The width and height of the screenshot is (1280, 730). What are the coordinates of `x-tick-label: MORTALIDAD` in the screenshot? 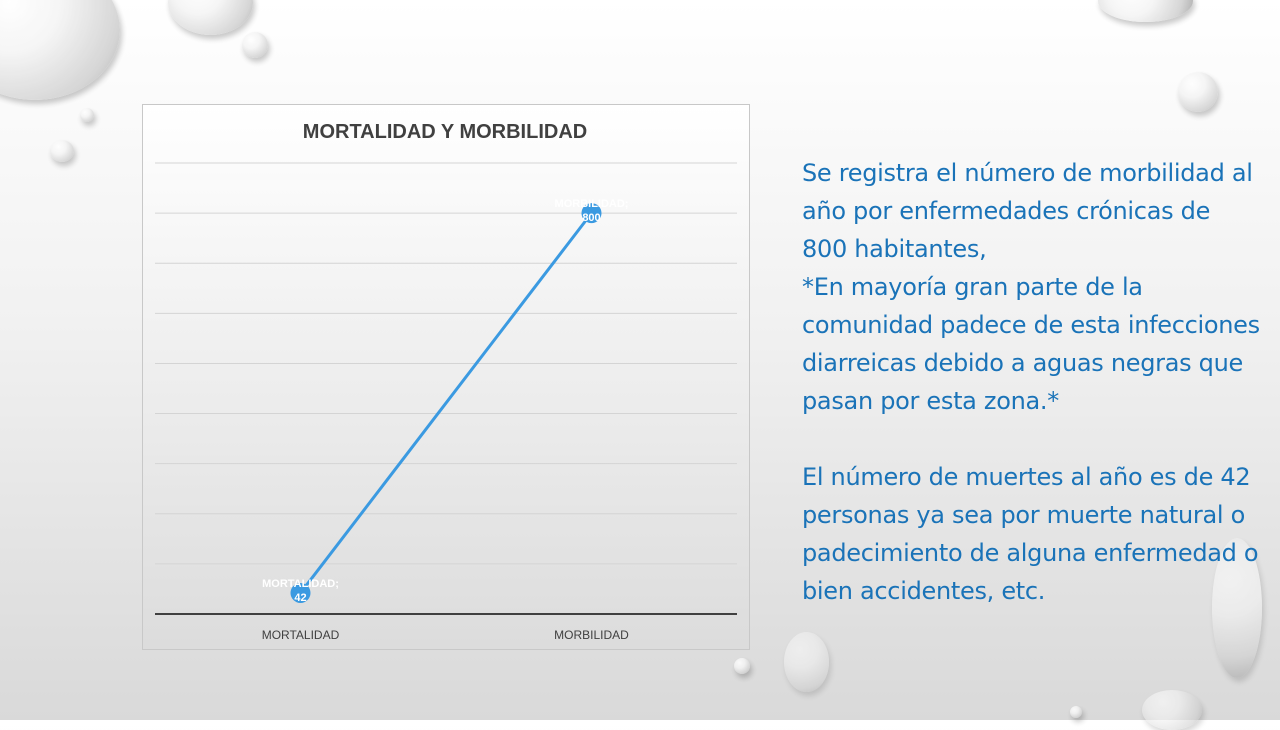 It's located at (301, 635).